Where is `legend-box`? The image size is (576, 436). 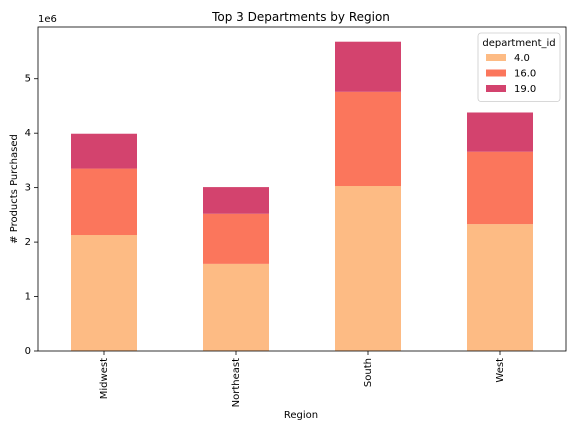
legend-box is located at coordinates (519, 67).